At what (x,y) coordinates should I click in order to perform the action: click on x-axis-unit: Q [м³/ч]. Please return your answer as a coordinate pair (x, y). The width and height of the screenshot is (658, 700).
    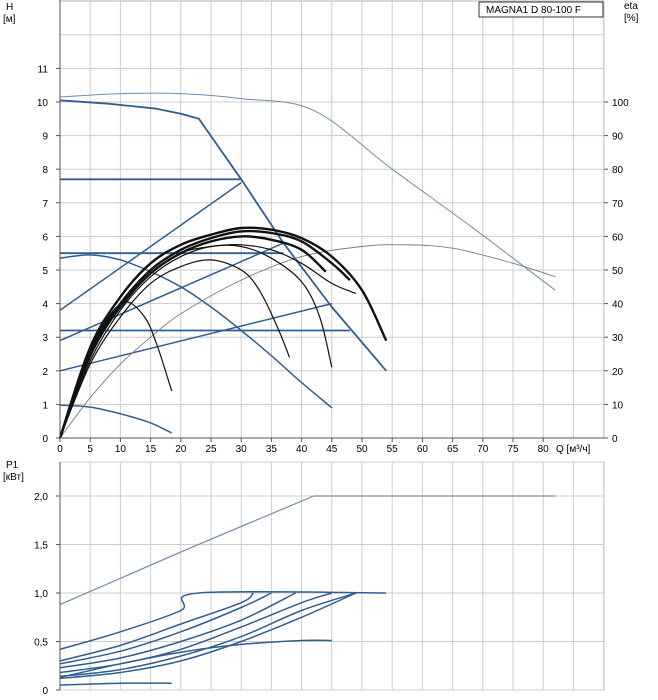
    Looking at the image, I should click on (573, 449).